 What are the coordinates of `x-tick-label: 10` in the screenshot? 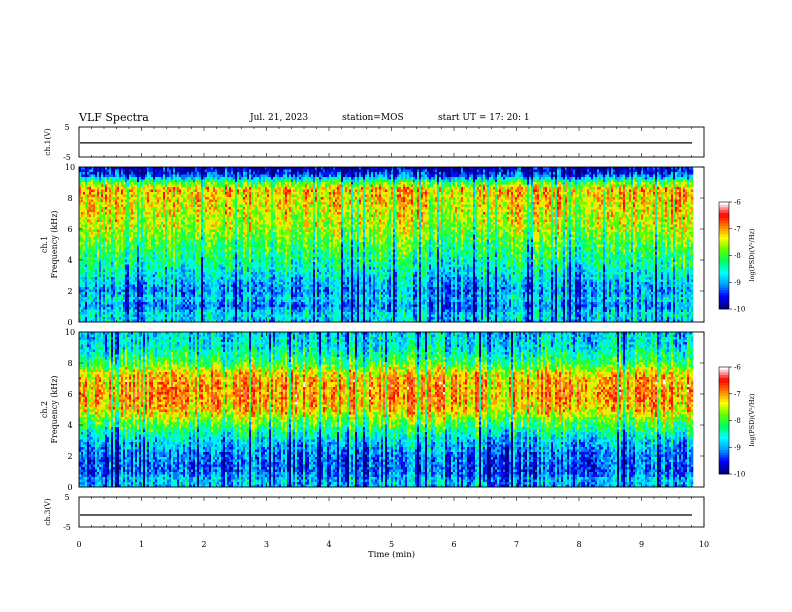 It's located at (704, 544).